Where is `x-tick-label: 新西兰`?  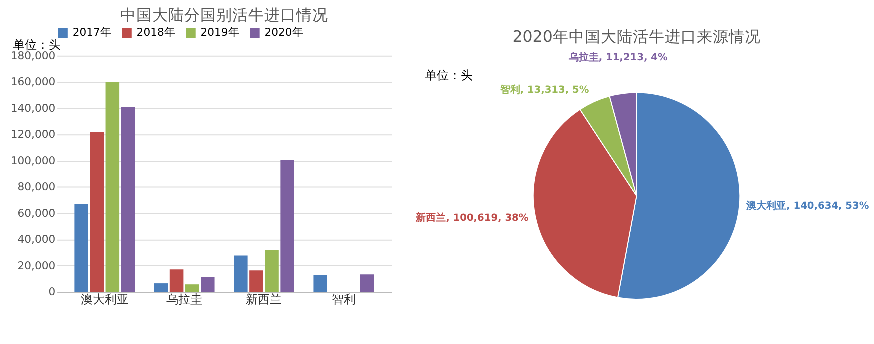 x-tick-label: 新西兰 is located at coordinates (264, 299).